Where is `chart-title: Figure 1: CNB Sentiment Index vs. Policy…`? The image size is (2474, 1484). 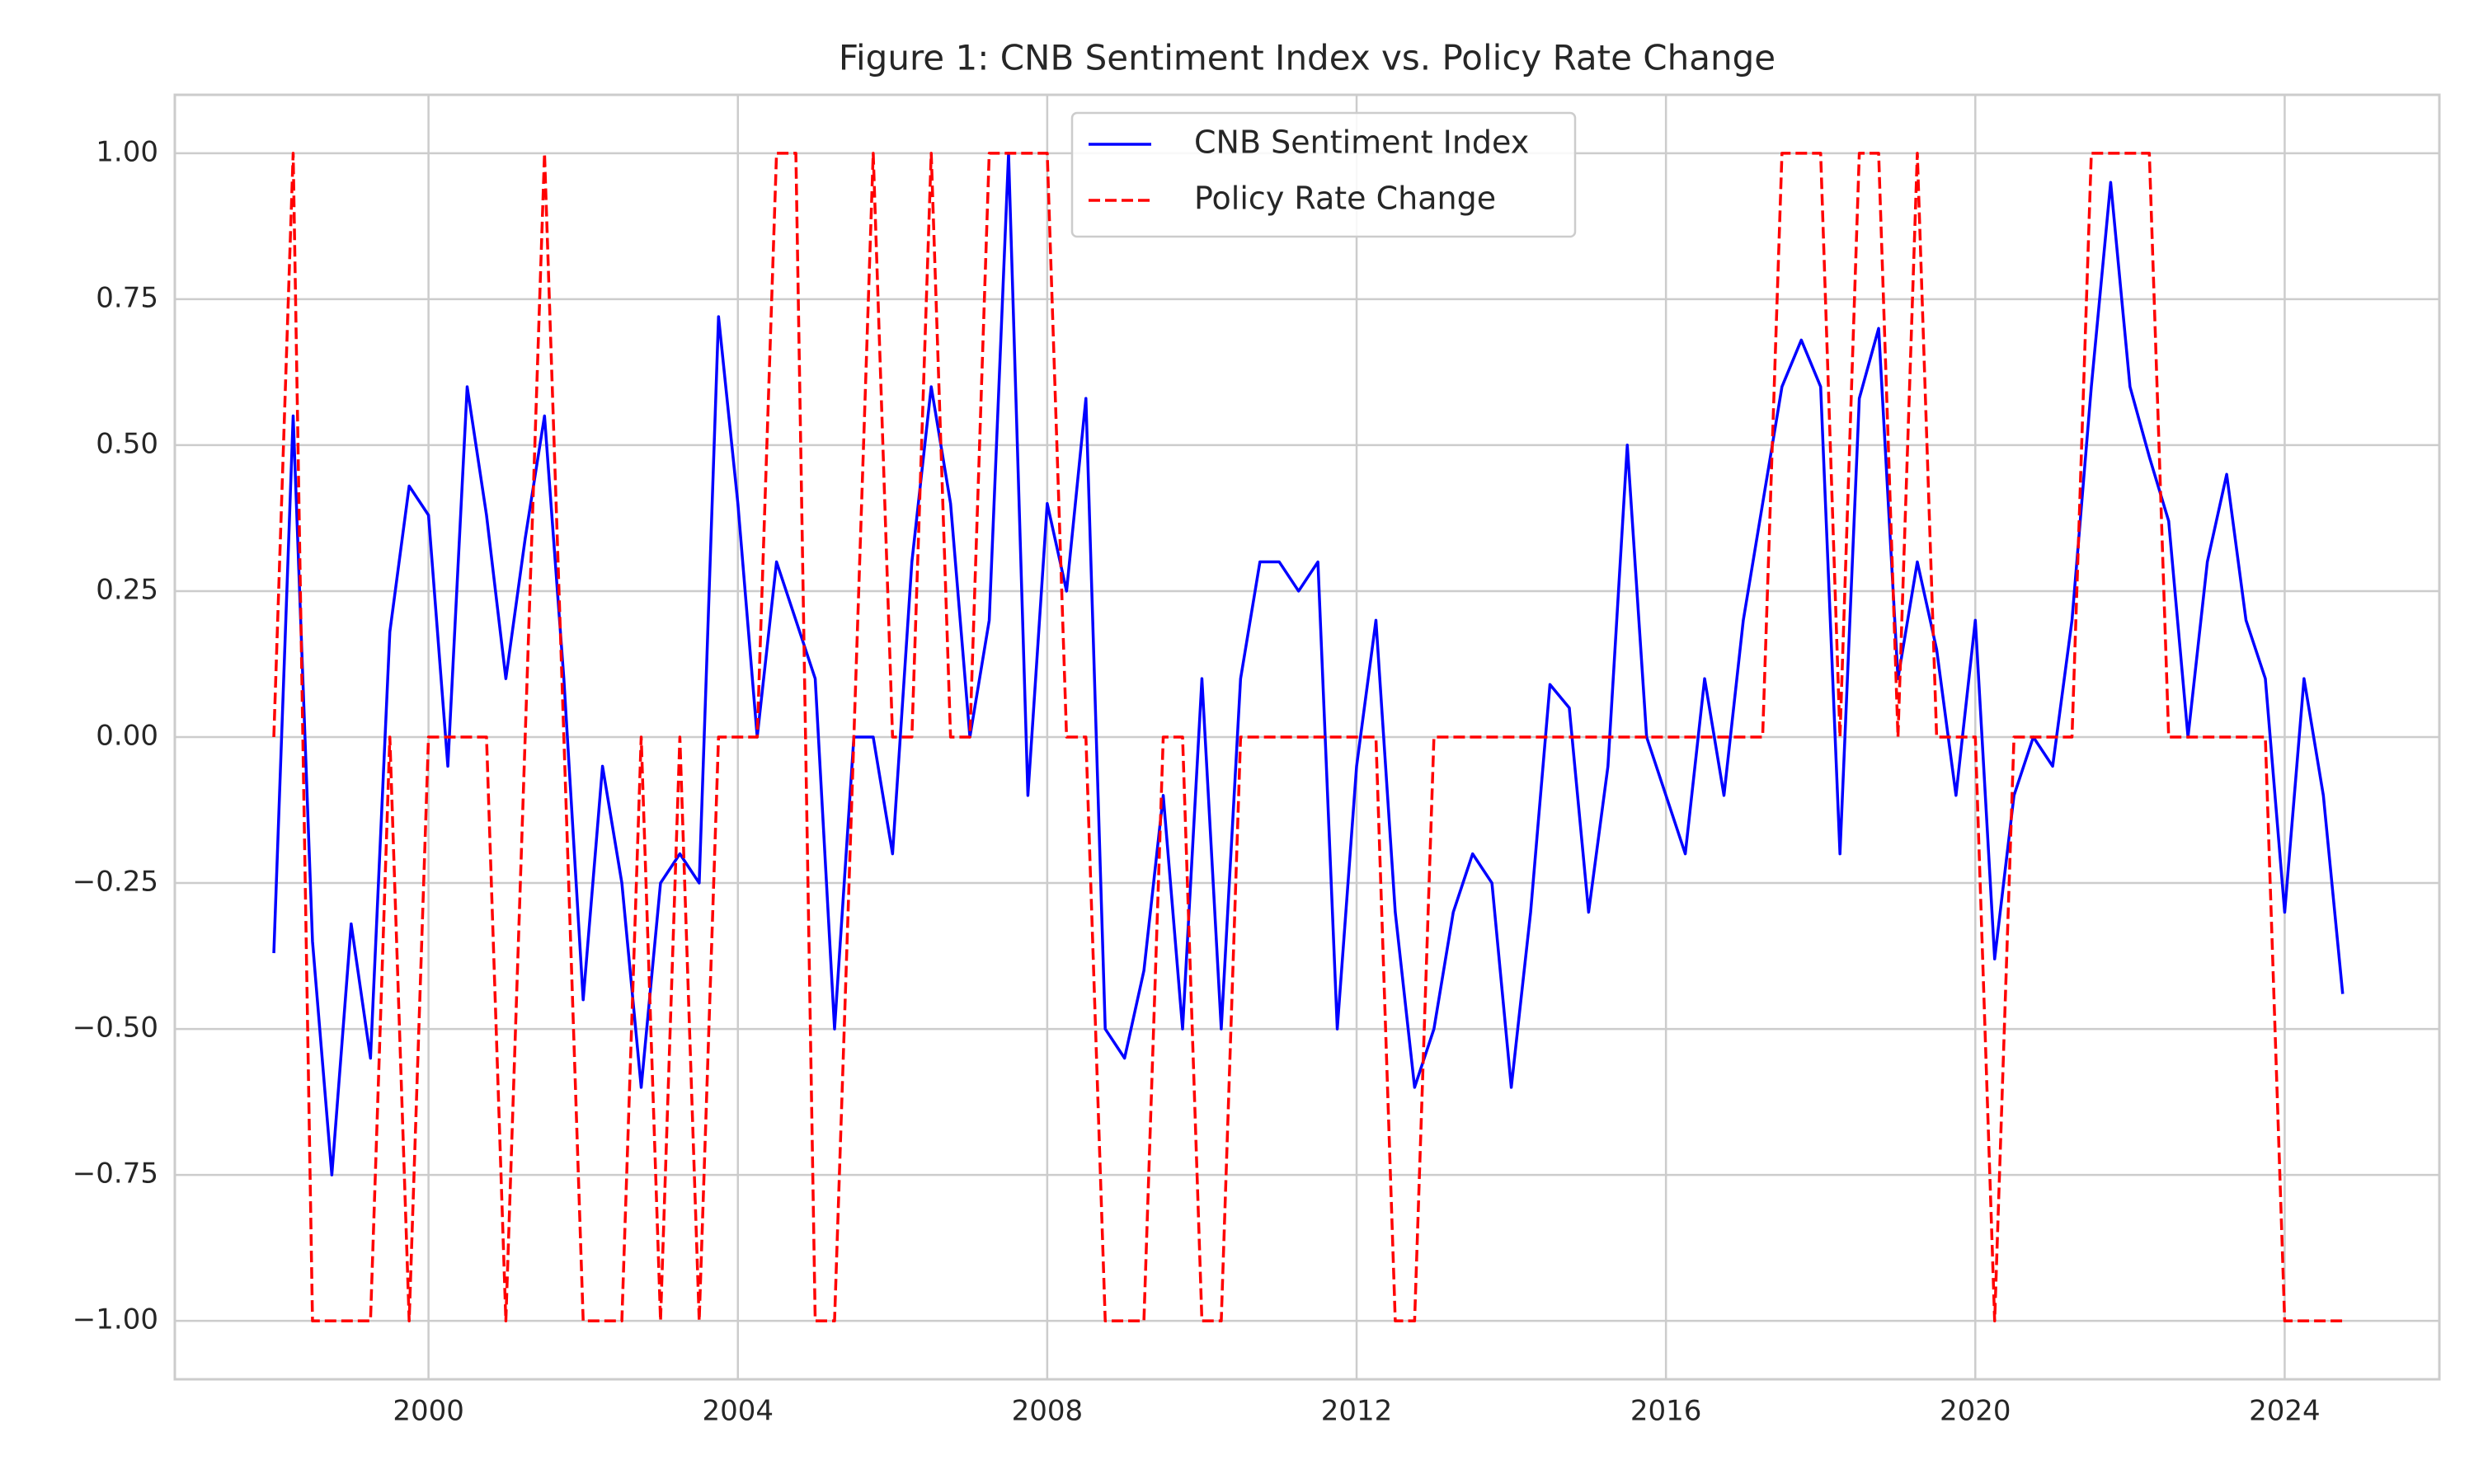
chart-title: Figure 1: CNB Sentiment Index vs. Policy… is located at coordinates (1307, 58).